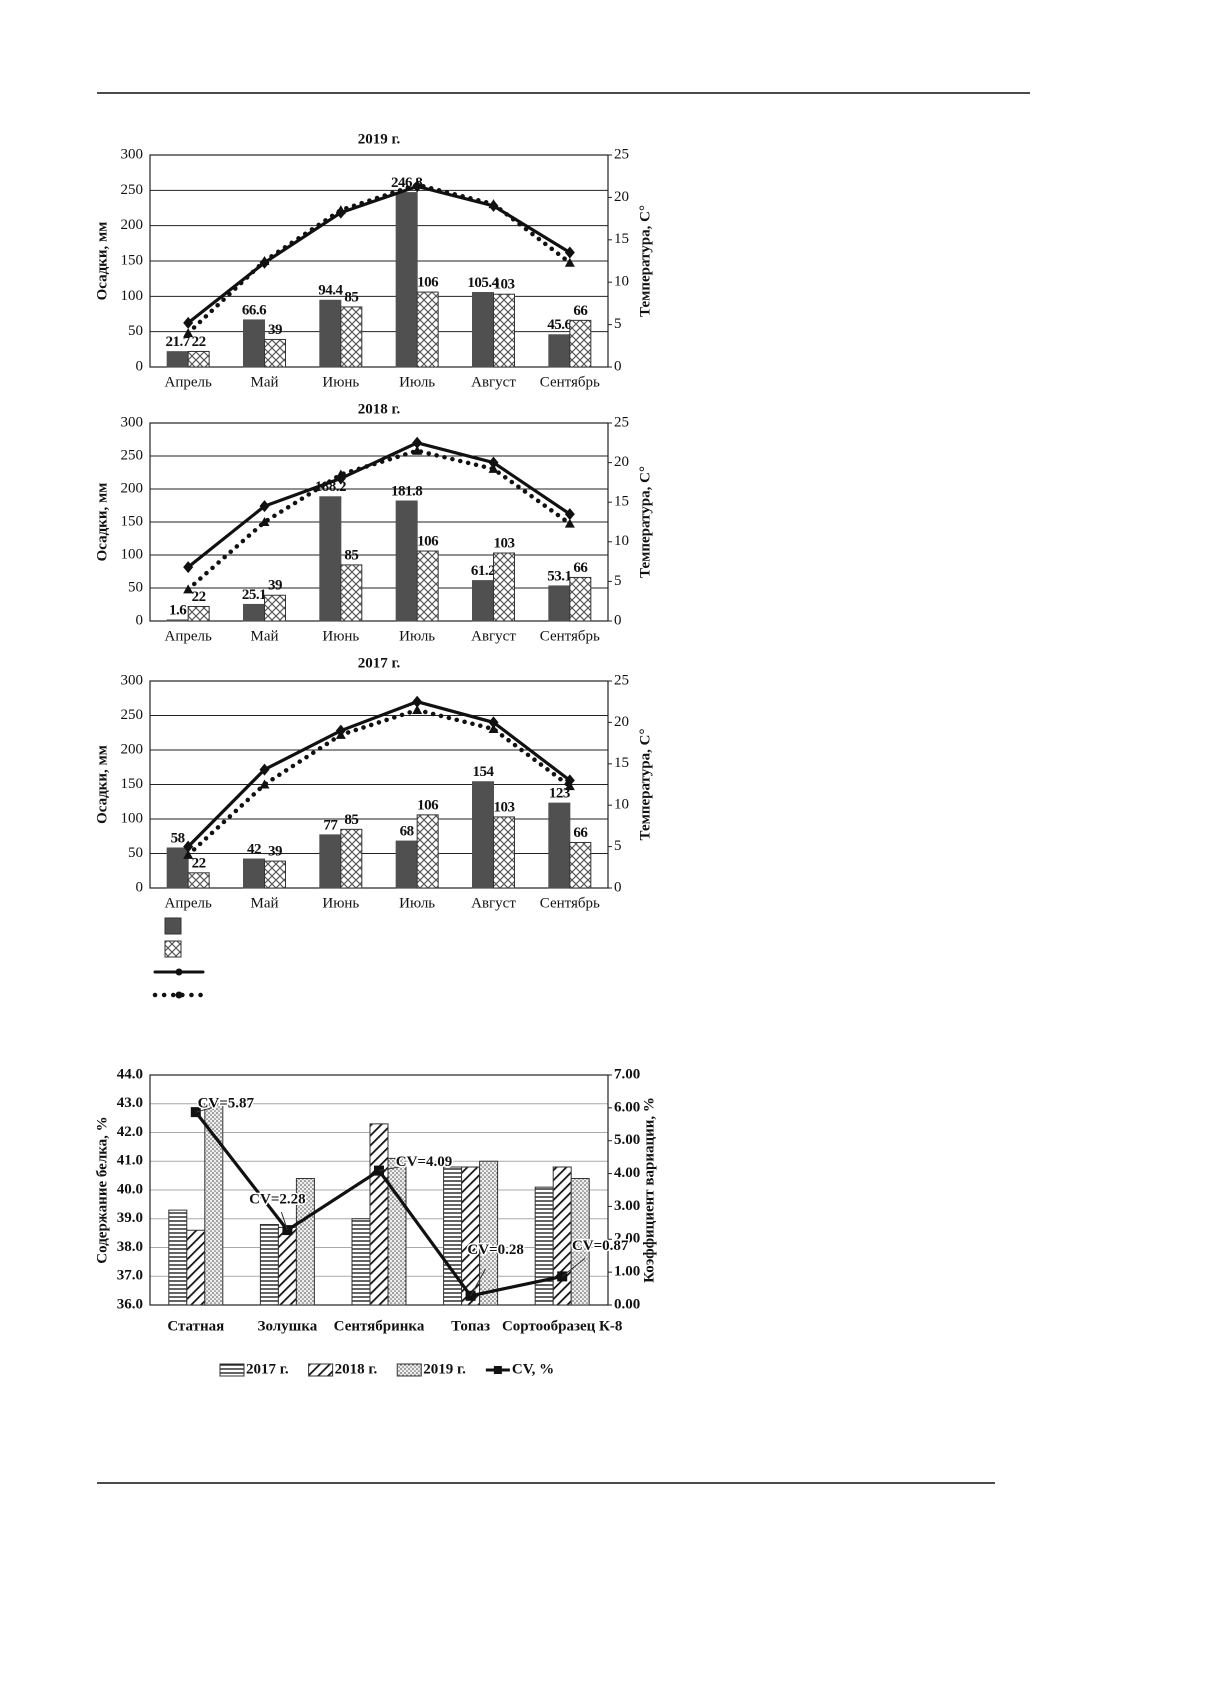 This screenshot has width=1211, height=1683. What do you see at coordinates (140, 887) in the screenshot?
I see `y-tick-label: 0` at bounding box center [140, 887].